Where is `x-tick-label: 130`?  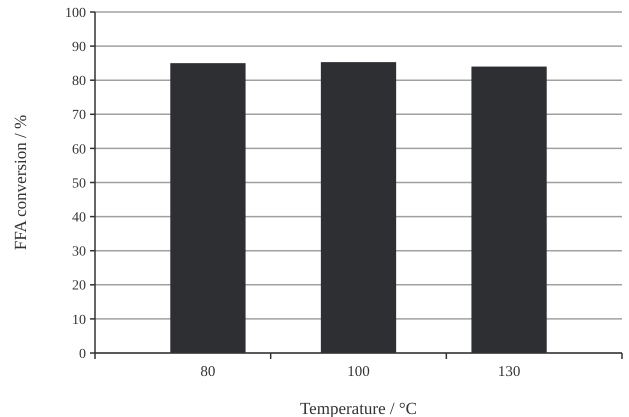
x-tick-label: 130 is located at coordinates (509, 372).